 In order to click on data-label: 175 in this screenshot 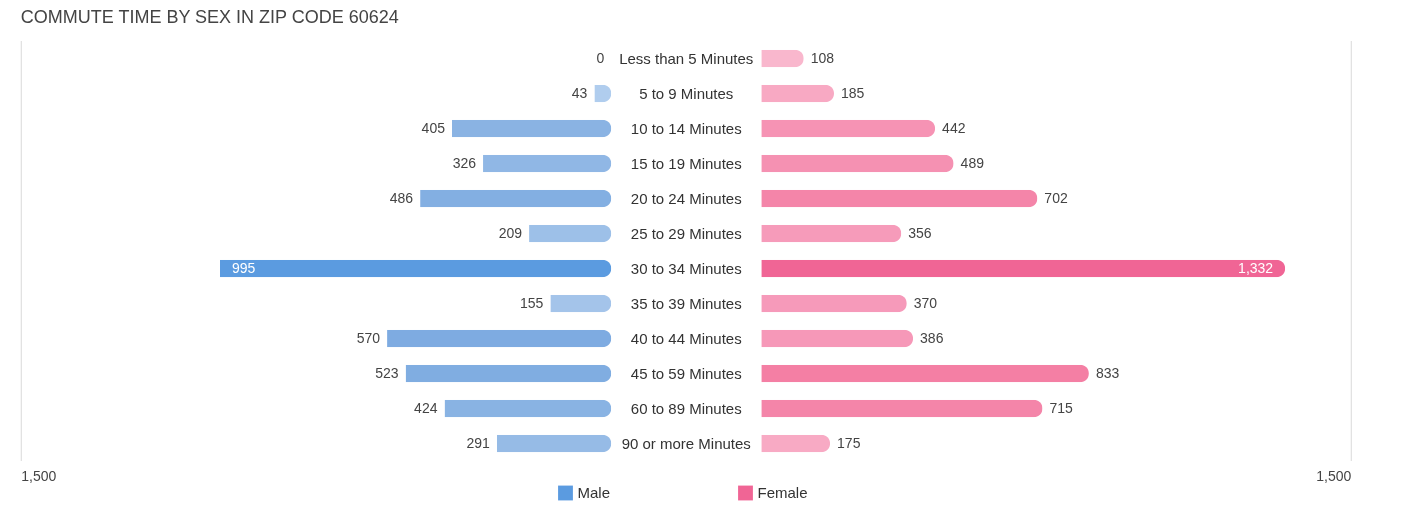, I will do `click(849, 442)`.